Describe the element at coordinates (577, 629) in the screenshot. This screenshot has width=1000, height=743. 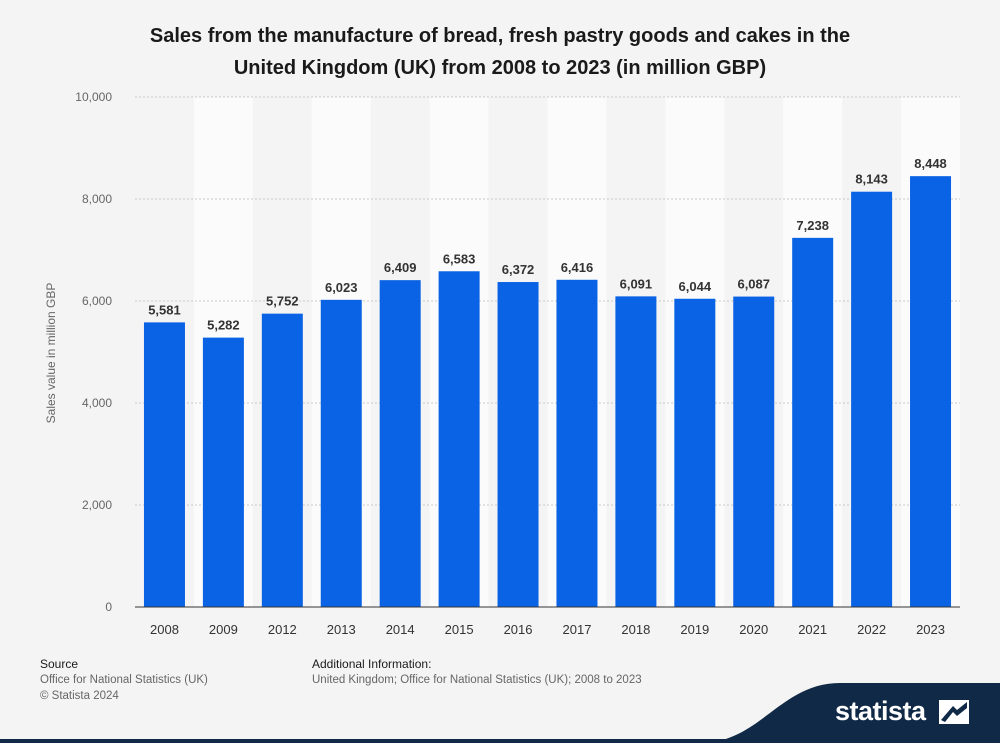
I see `x-tick-label: 2017` at that location.